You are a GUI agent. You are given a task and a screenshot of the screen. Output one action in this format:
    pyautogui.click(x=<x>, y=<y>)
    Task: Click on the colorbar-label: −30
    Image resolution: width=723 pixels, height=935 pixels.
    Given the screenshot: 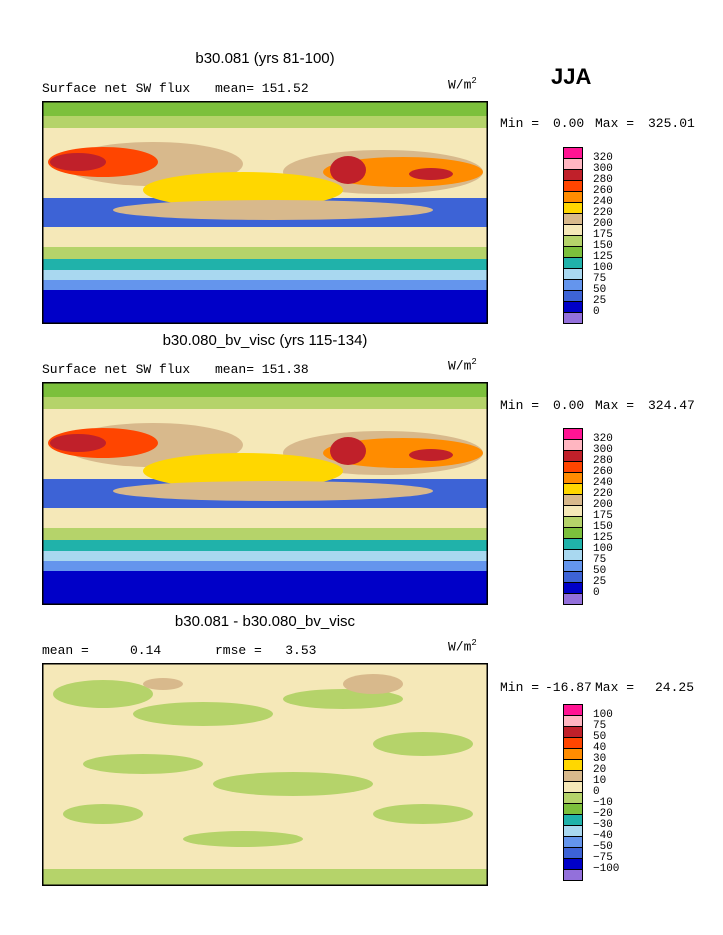 What is the action you would take?
    pyautogui.click(x=603, y=825)
    